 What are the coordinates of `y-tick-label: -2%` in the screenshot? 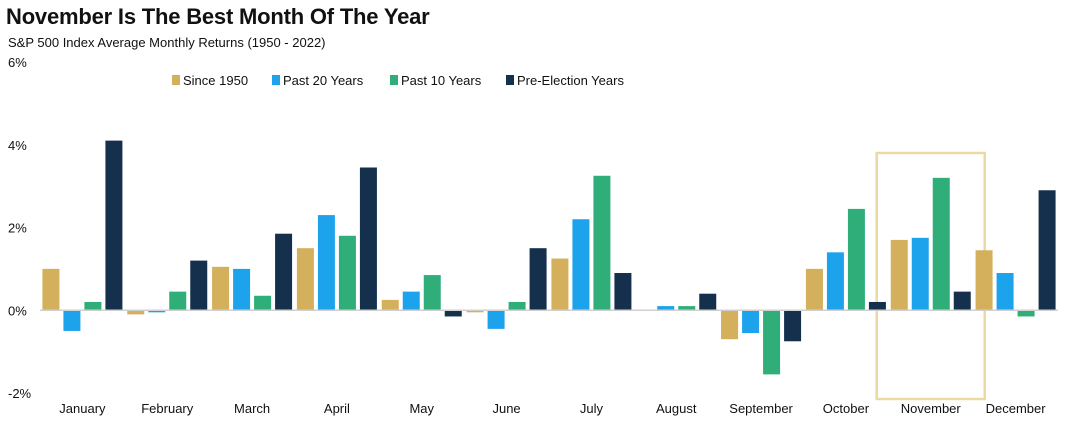 It's located at (20, 393).